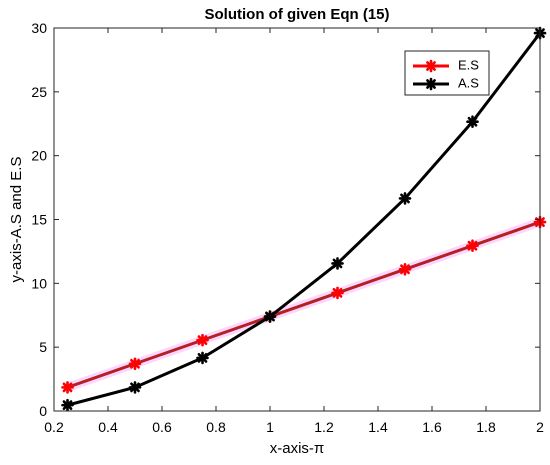  Describe the element at coordinates (540, 427) in the screenshot. I see `x-tick-label: 2` at that location.